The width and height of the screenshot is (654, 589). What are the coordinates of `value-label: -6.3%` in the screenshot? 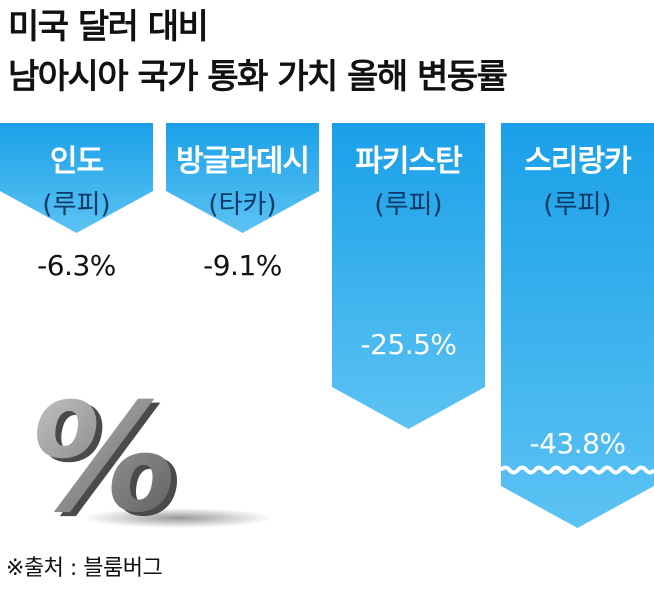 It's located at (76, 265).